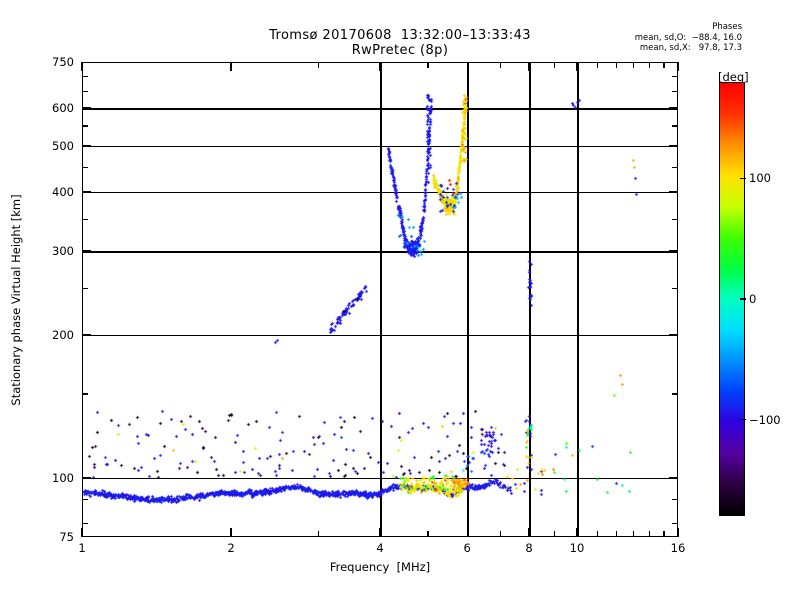  I want to click on y-tick-label: 750, so click(63, 62).